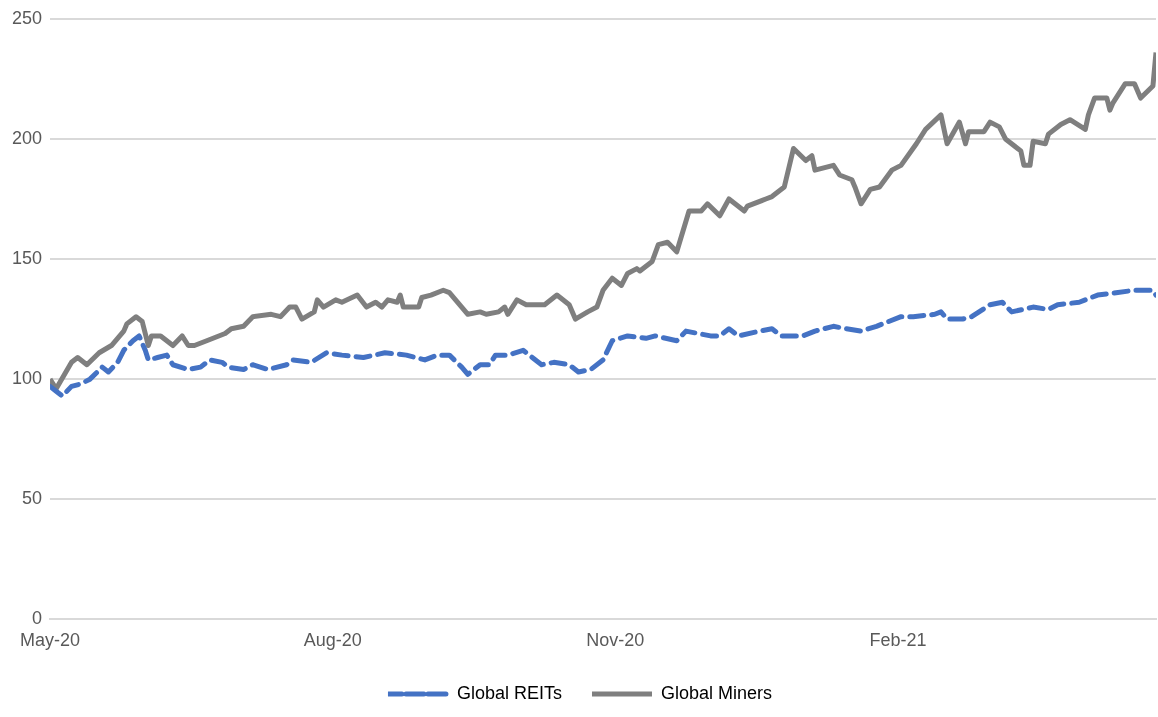 Image resolution: width=1158 pixels, height=717 pixels. Describe the element at coordinates (717, 692) in the screenshot. I see `legend-label: Global Miners` at that location.